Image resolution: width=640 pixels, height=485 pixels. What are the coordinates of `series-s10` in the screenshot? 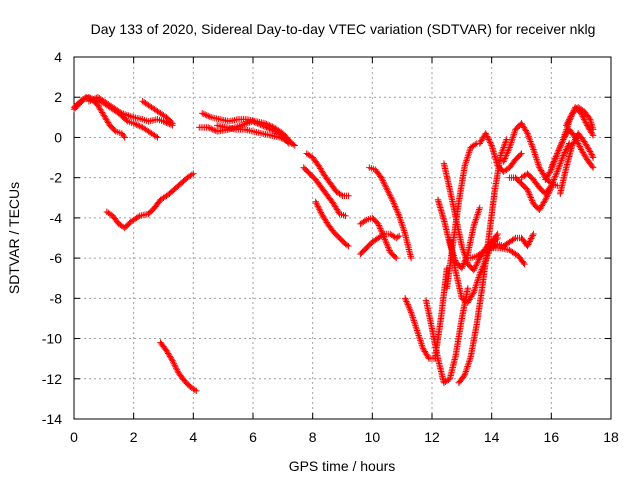 It's located at (327, 174).